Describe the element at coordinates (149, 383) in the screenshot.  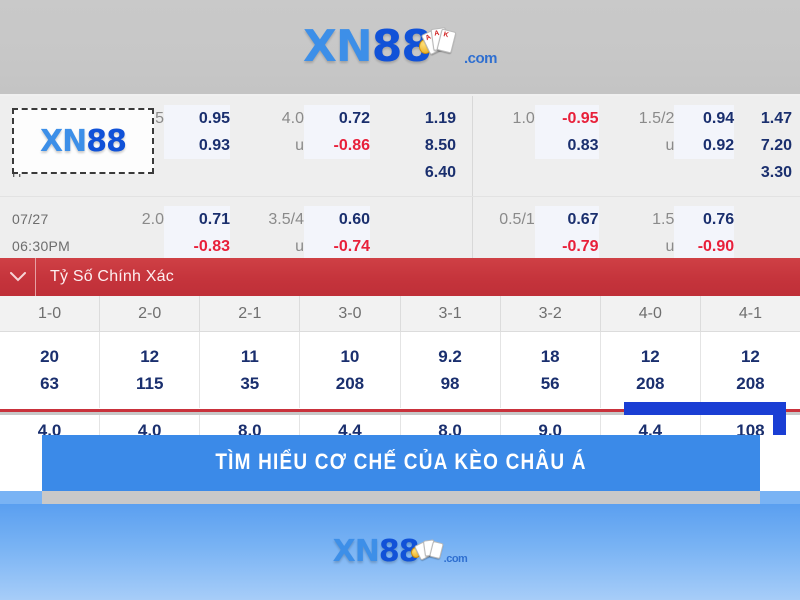
I see `score-odd-bottom: 115` at that location.